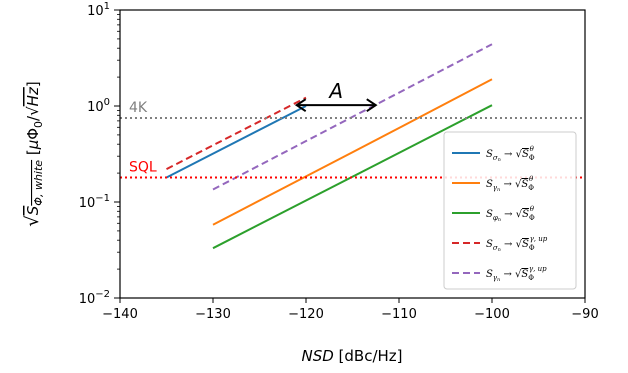  I want to click on legend-label: Sγn → √SΦθ, so click(510, 184).